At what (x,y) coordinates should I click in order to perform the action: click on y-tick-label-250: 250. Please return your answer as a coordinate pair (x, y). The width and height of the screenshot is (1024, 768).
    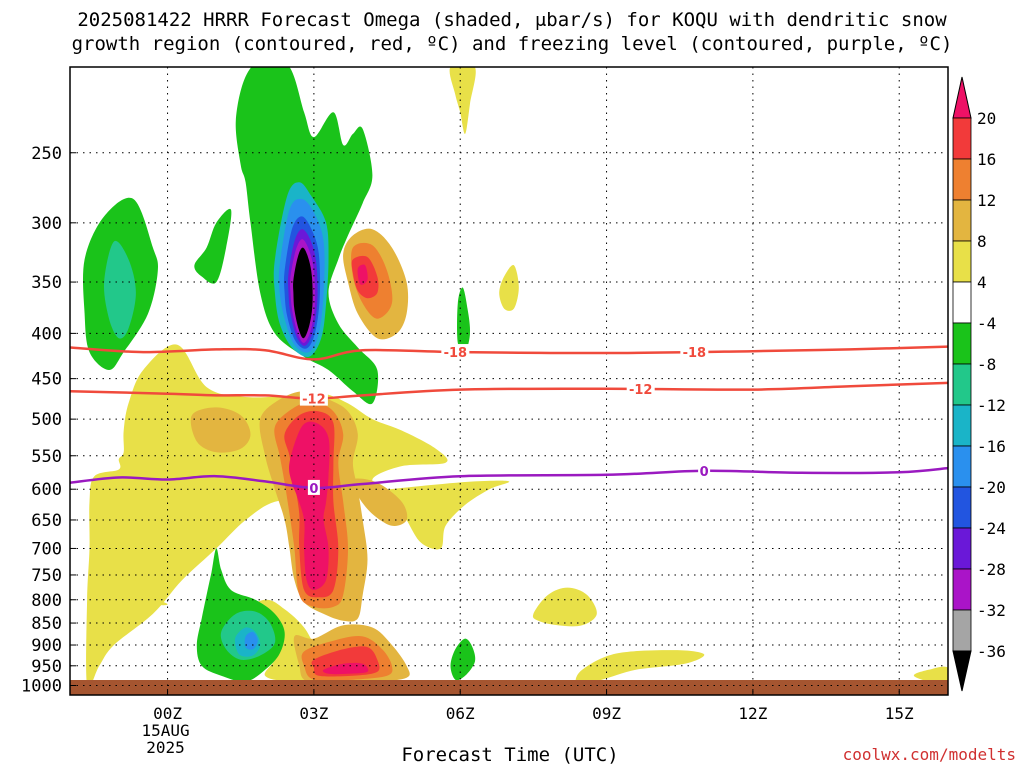
    Looking at the image, I should click on (46, 154).